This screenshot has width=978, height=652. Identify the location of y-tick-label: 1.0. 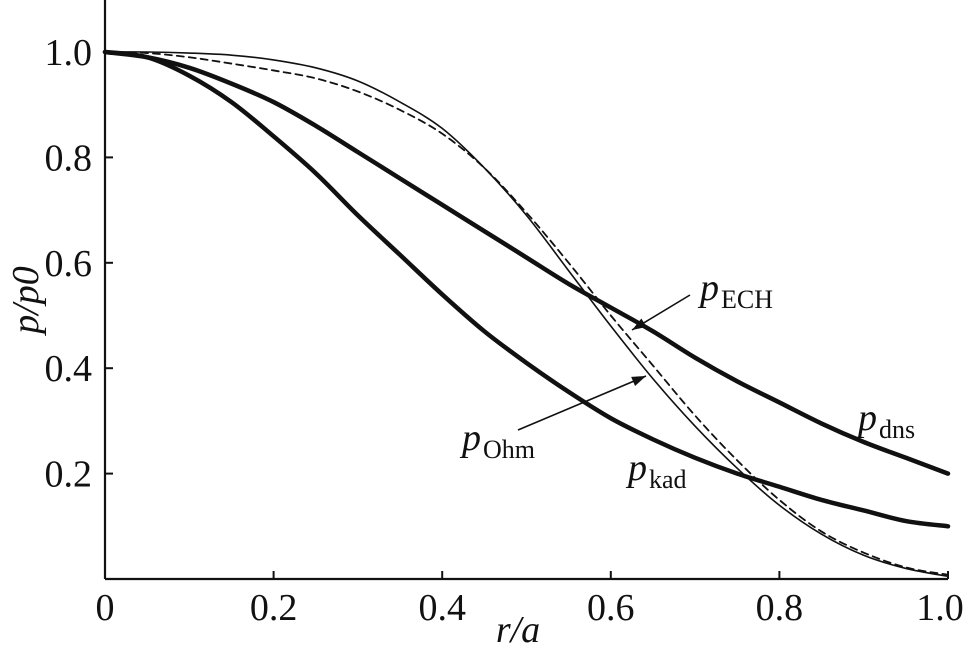
(69, 53).